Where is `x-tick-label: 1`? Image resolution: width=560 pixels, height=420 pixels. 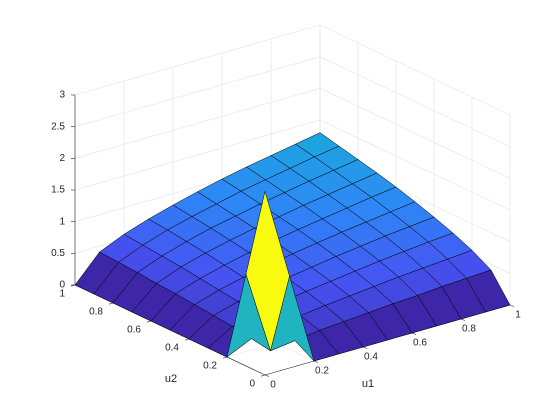 x-tick-label: 1 is located at coordinates (518, 315).